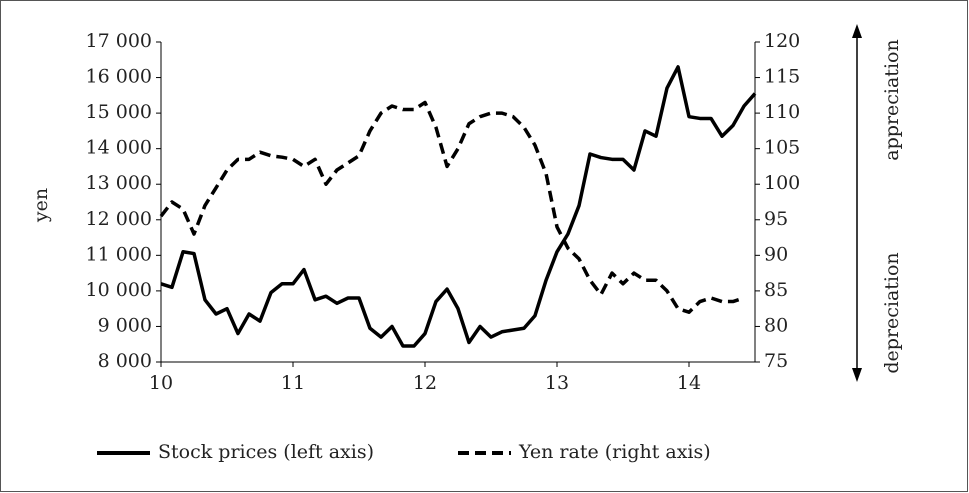  I want to click on y-axis-label: yen, so click(41, 205).